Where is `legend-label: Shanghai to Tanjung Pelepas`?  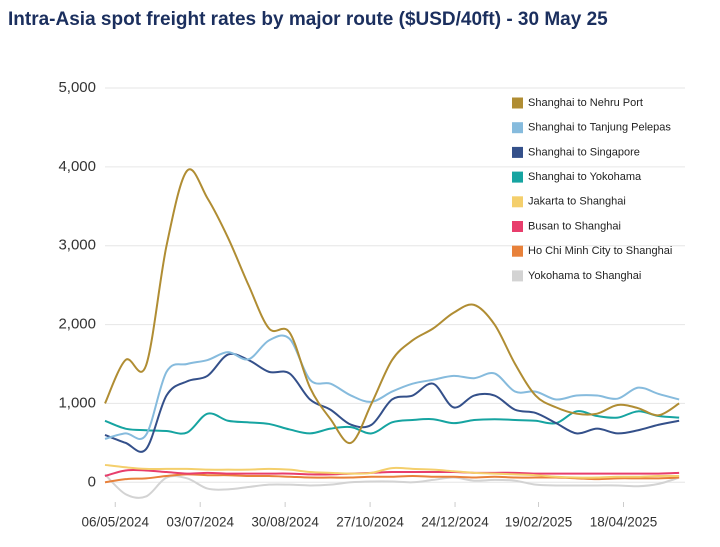 legend-label: Shanghai to Tanjung Pelepas is located at coordinates (599, 128).